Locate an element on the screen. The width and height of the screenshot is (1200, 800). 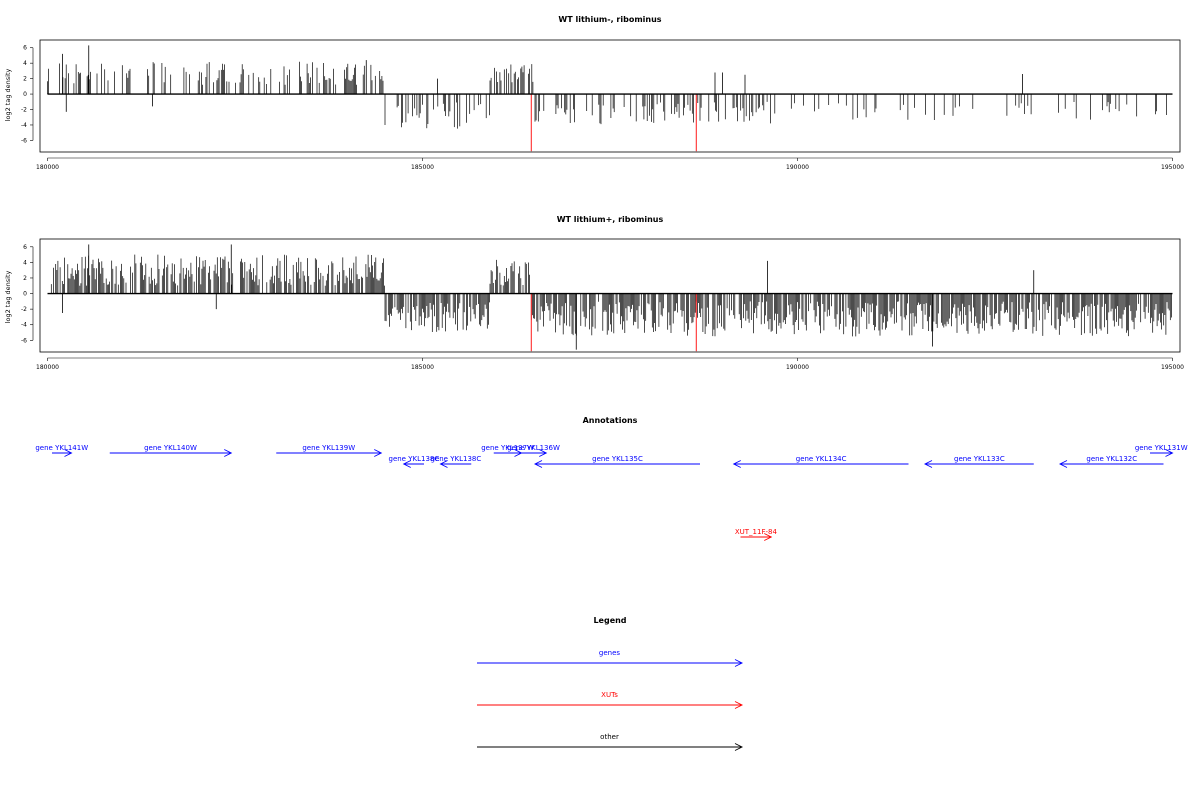
annotation-gene: gene YKL140W is located at coordinates (171, 450).